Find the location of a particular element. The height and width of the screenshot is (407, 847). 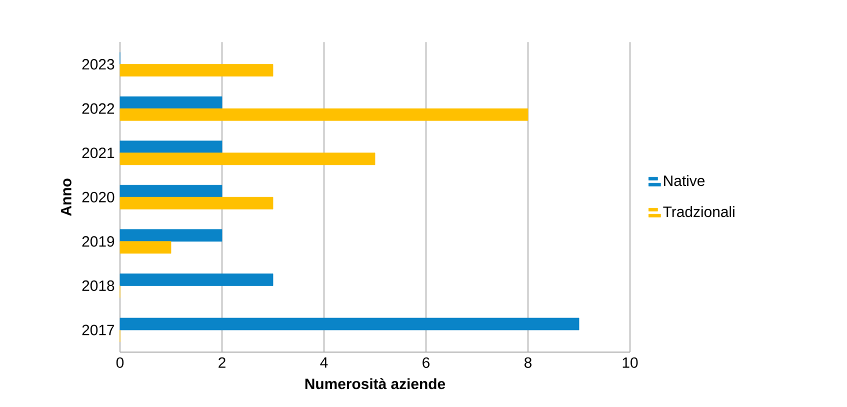

x-tick-label: 6 is located at coordinates (426, 362).